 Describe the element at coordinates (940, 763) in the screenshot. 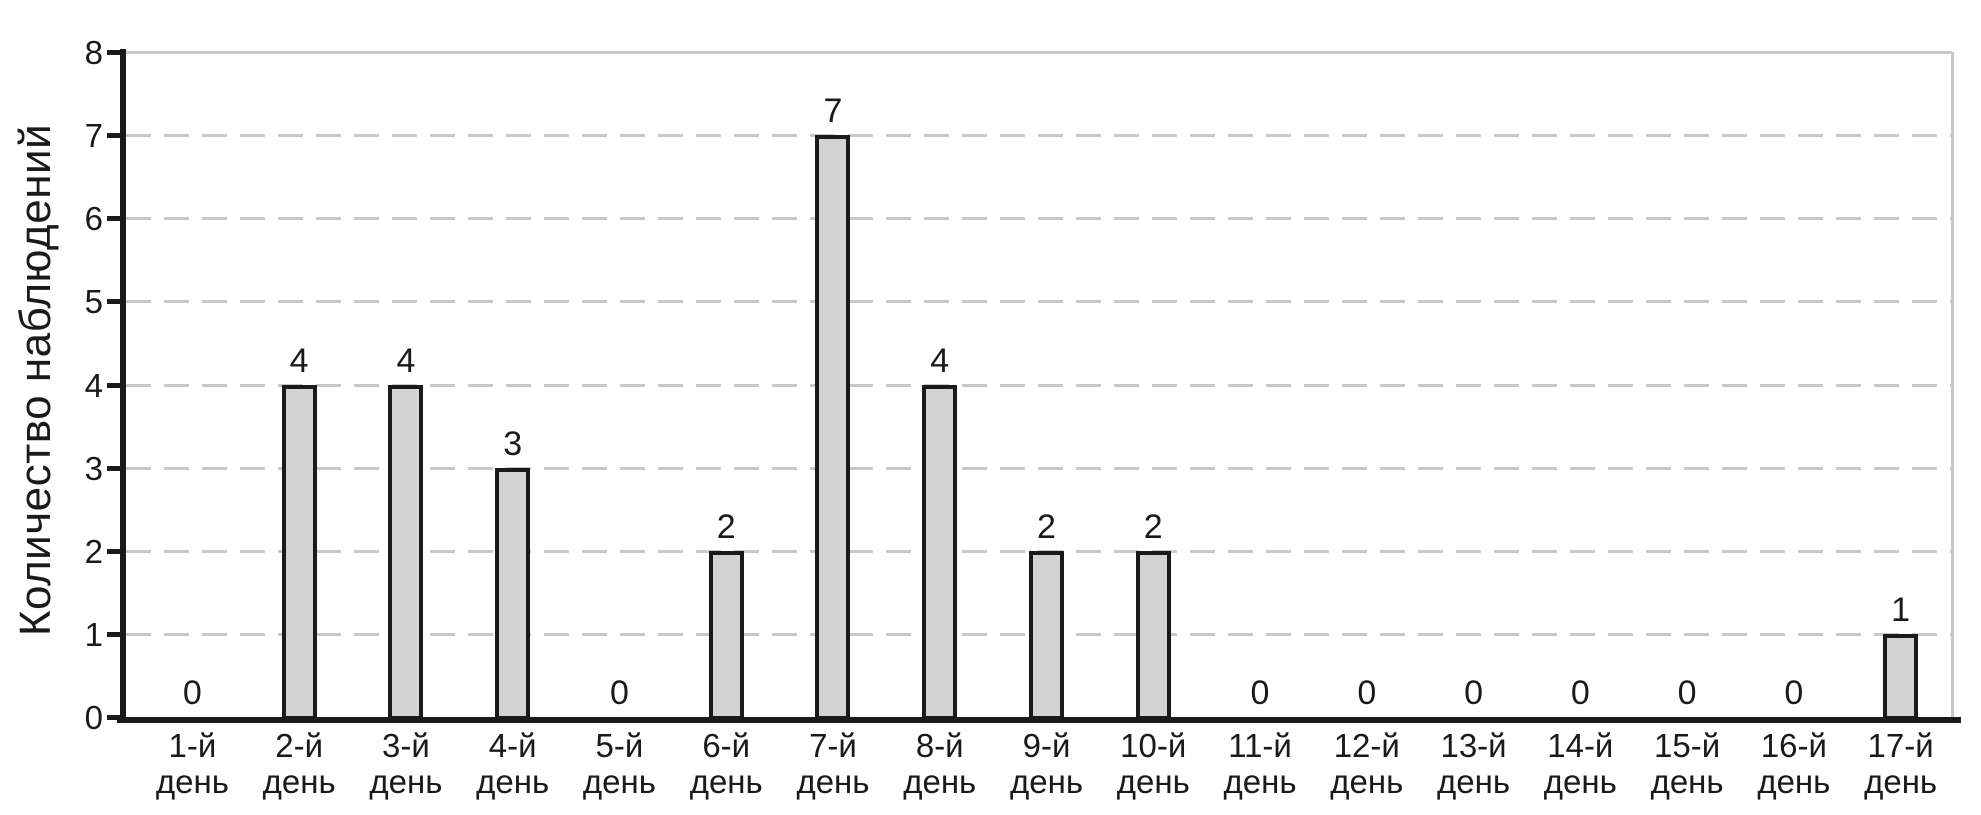

I see `x-axis-label: 8-й день` at that location.